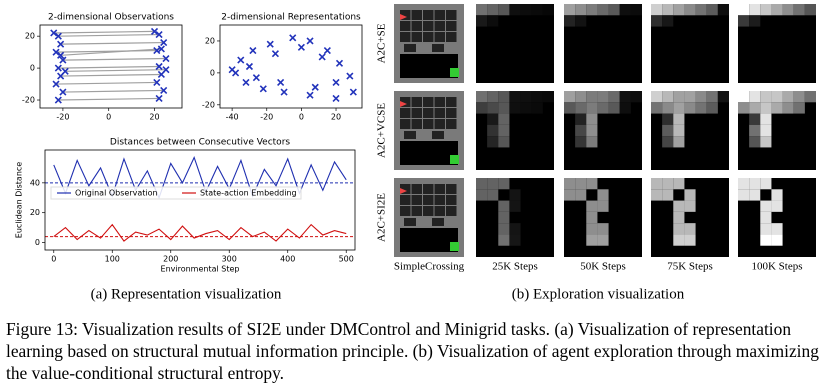 The width and height of the screenshot is (829, 391). I want to click on chart-title: 2-dimensional Representations, so click(291, 18).